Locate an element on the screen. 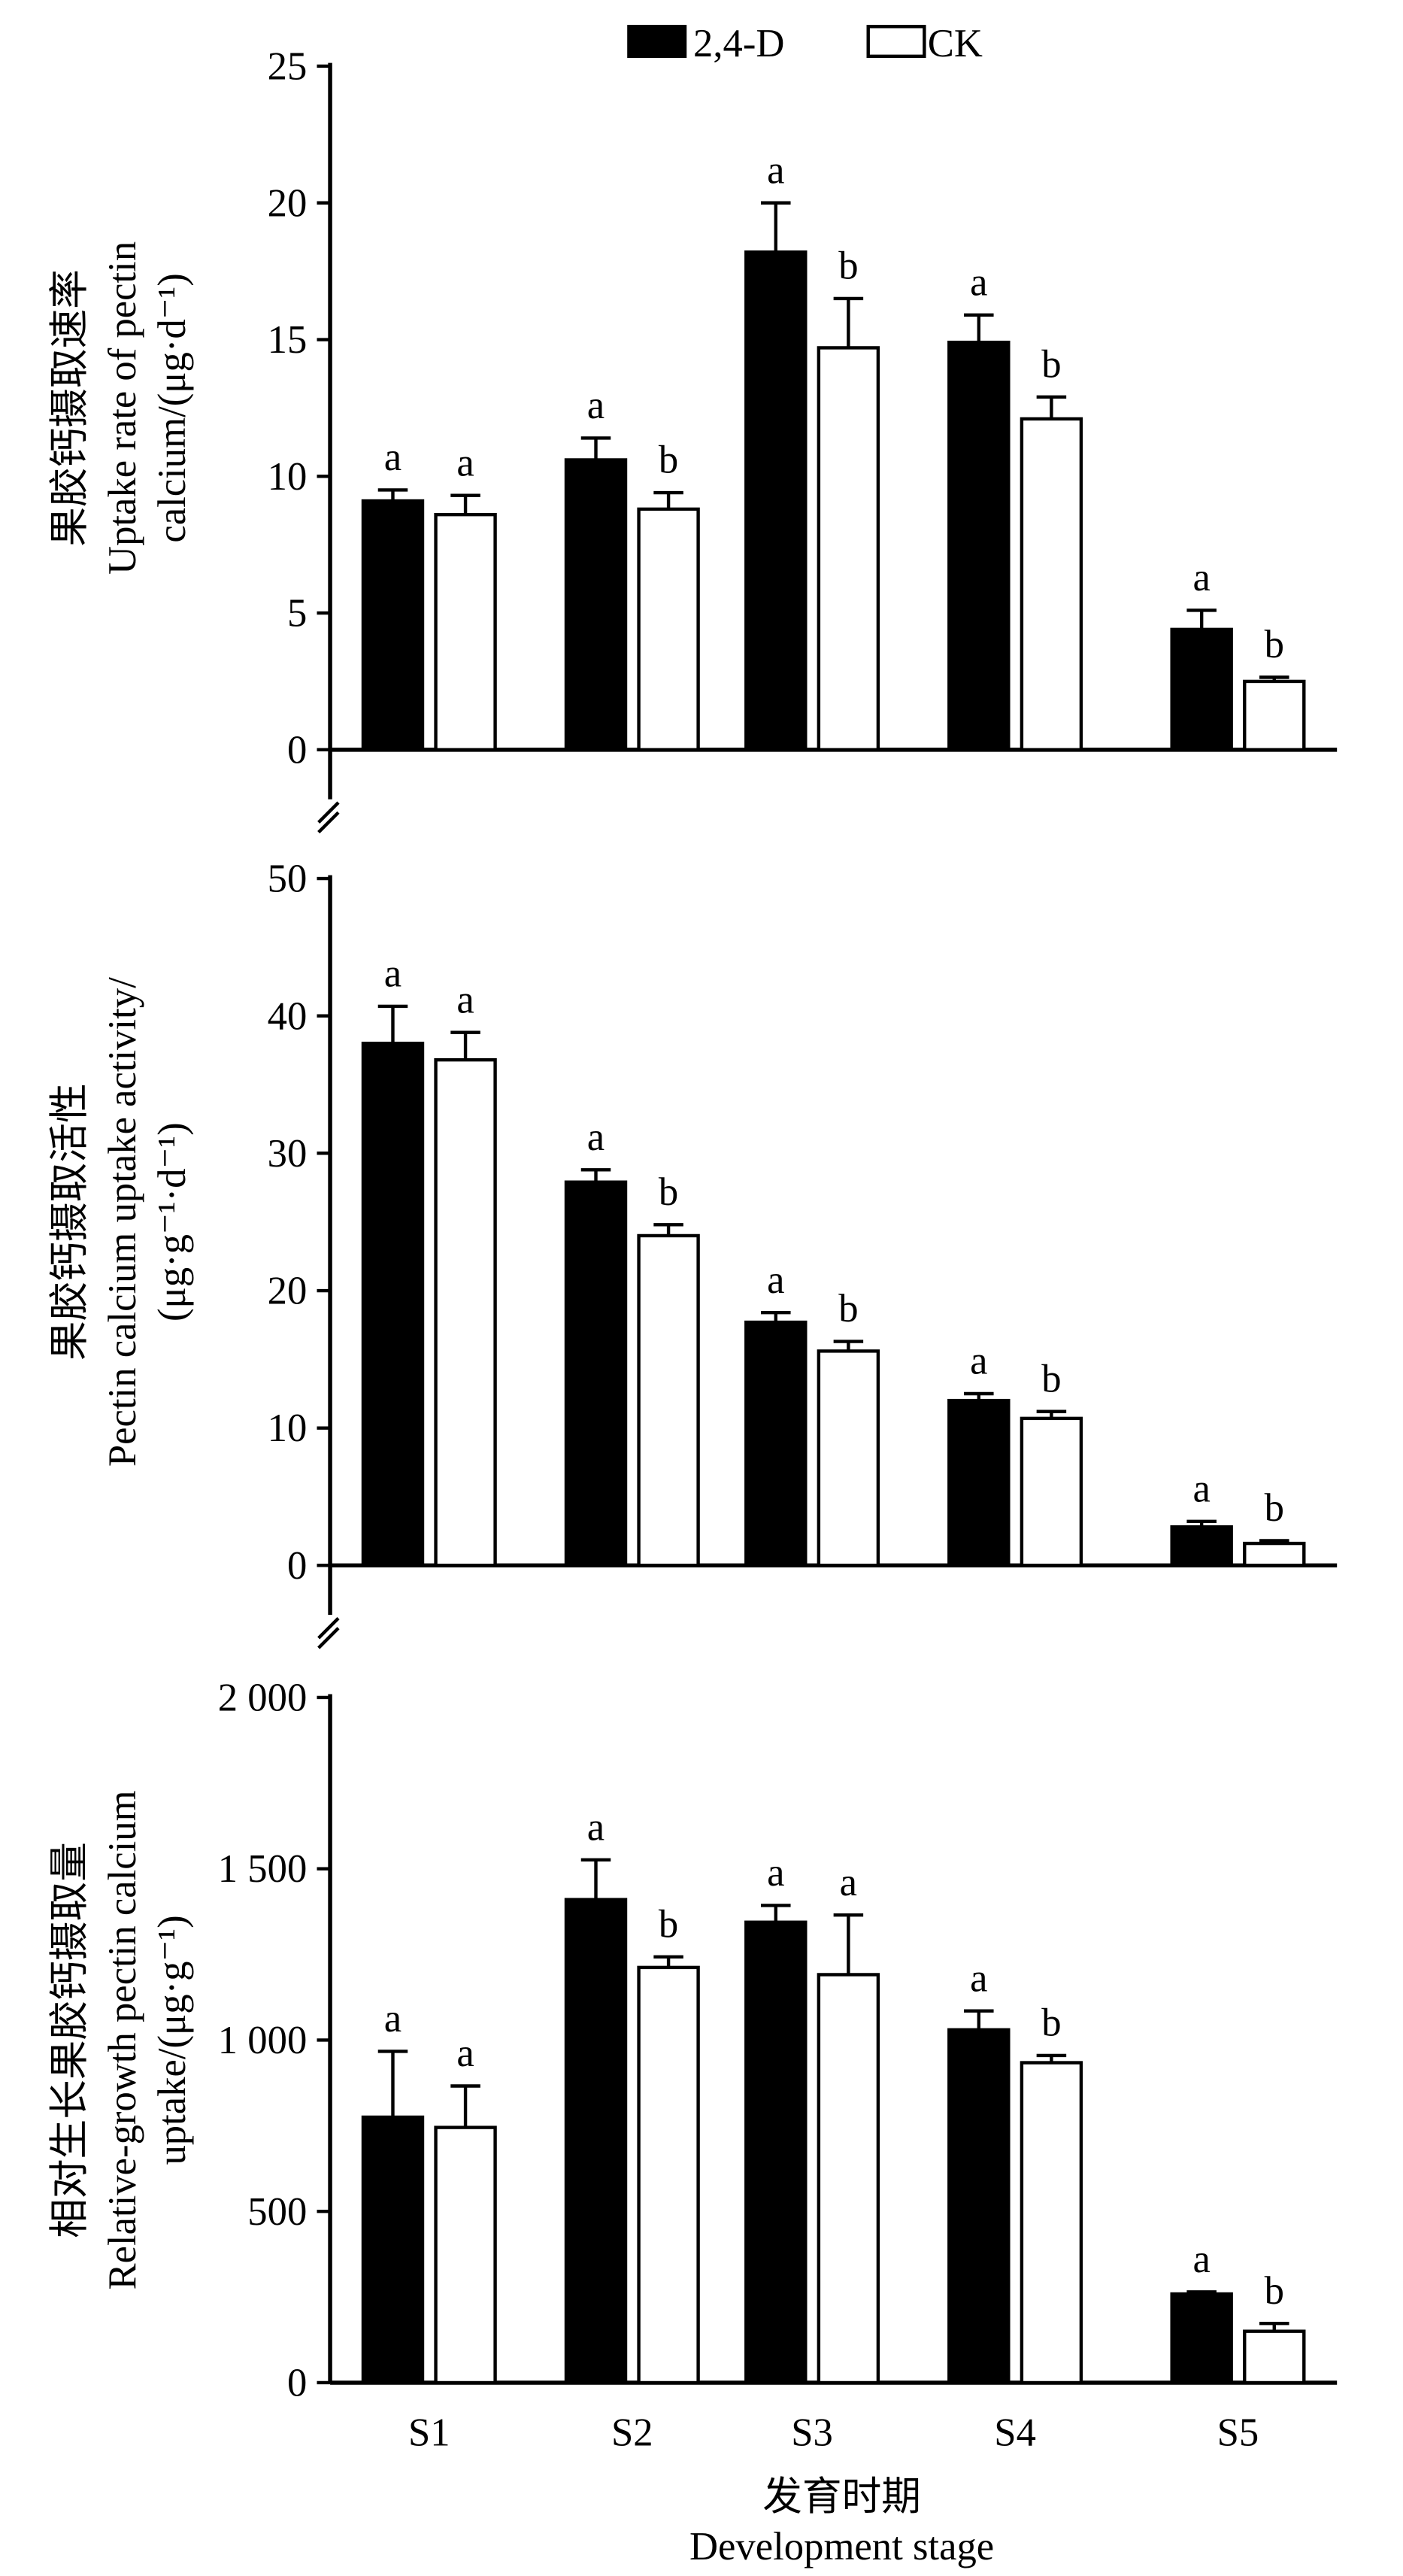 This screenshot has width=1403, height=2576. legend-swatch-ck is located at coordinates (896, 42).